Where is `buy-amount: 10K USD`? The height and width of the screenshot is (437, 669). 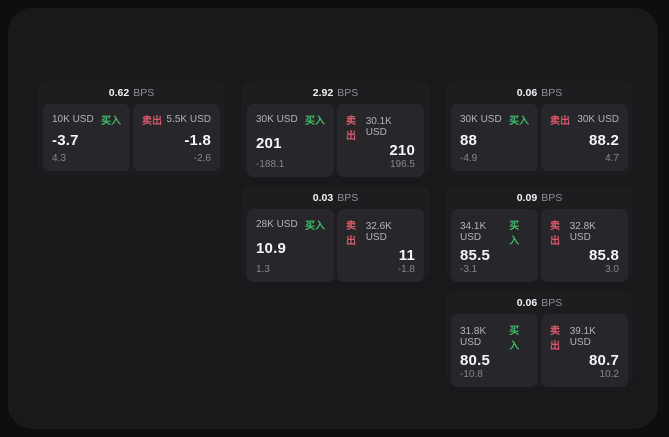 buy-amount: 10K USD is located at coordinates (73, 119).